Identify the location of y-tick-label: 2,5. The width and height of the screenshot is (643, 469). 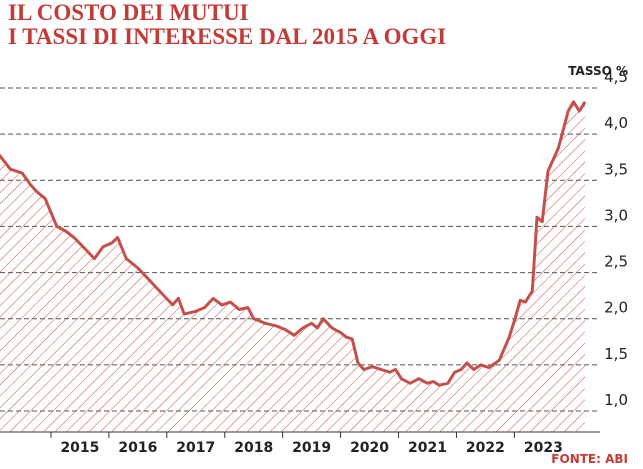
(616, 262).